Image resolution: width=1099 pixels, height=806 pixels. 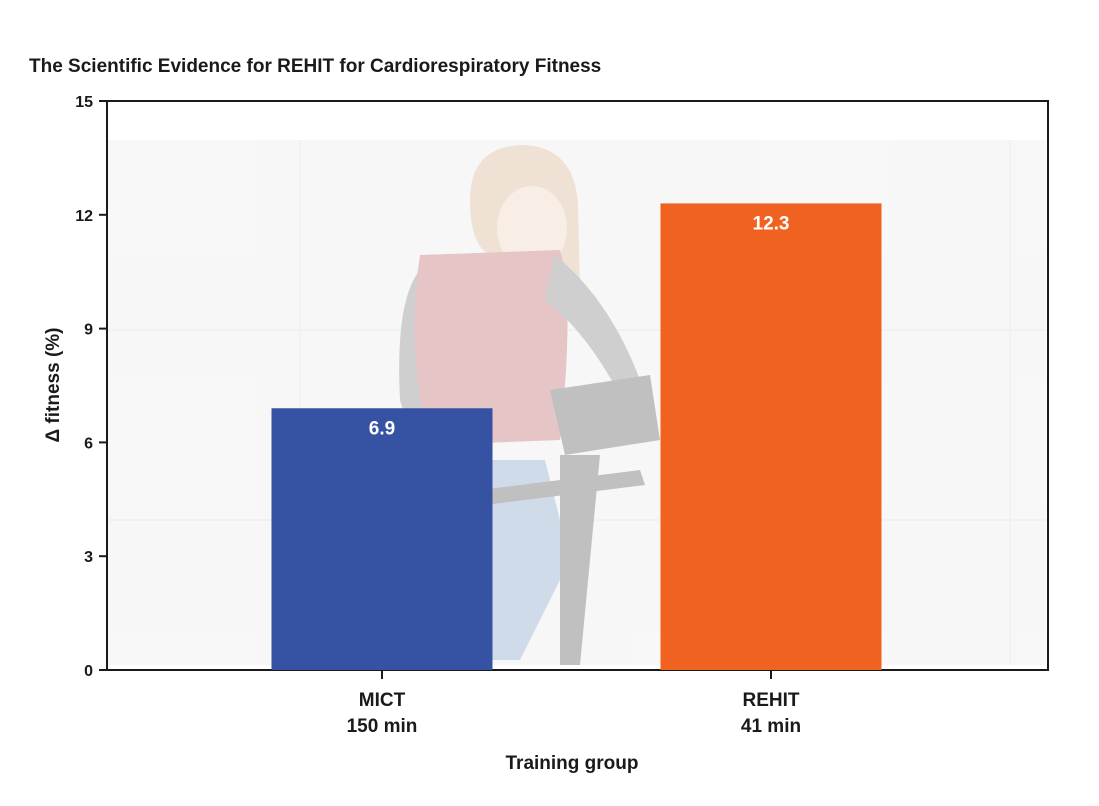 What do you see at coordinates (579, 326) in the screenshot?
I see `value-labels: 6.9 12.3` at bounding box center [579, 326].